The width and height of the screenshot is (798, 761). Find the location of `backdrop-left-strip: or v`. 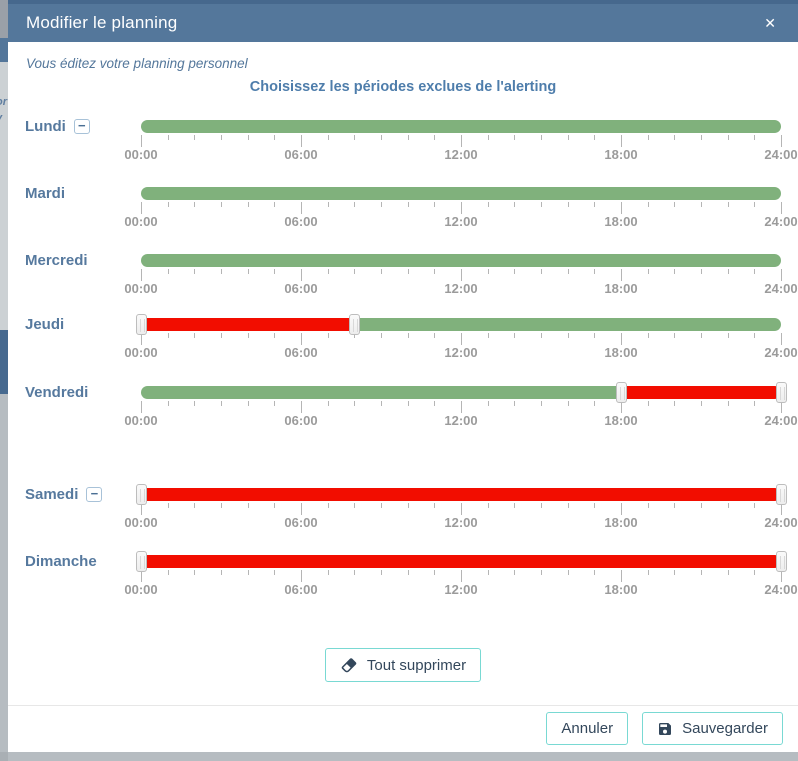

backdrop-left-strip: or v is located at coordinates (4, 380).